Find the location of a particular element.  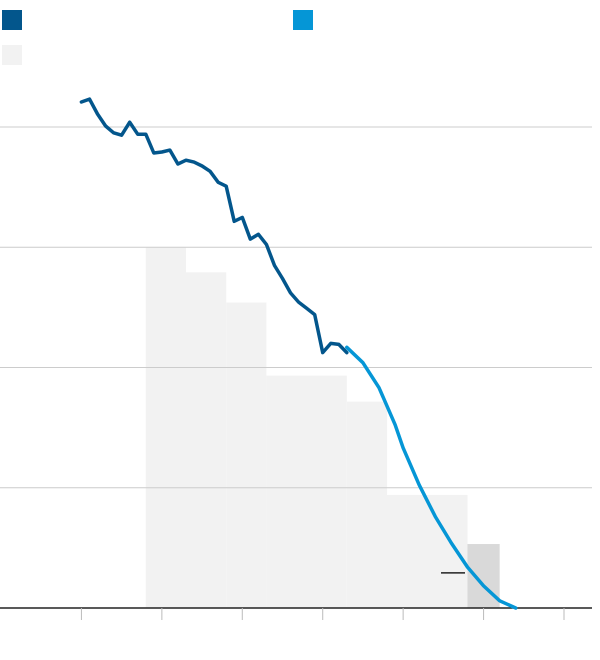

legend-swatch-projected is located at coordinates (303, 20).